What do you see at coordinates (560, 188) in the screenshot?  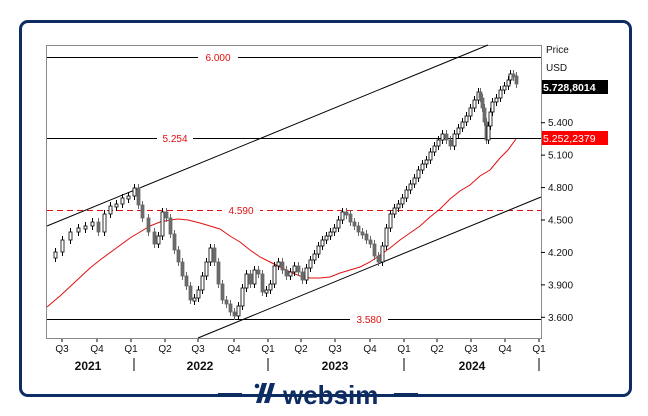 I see `y-tick-label: 4.800` at bounding box center [560, 188].